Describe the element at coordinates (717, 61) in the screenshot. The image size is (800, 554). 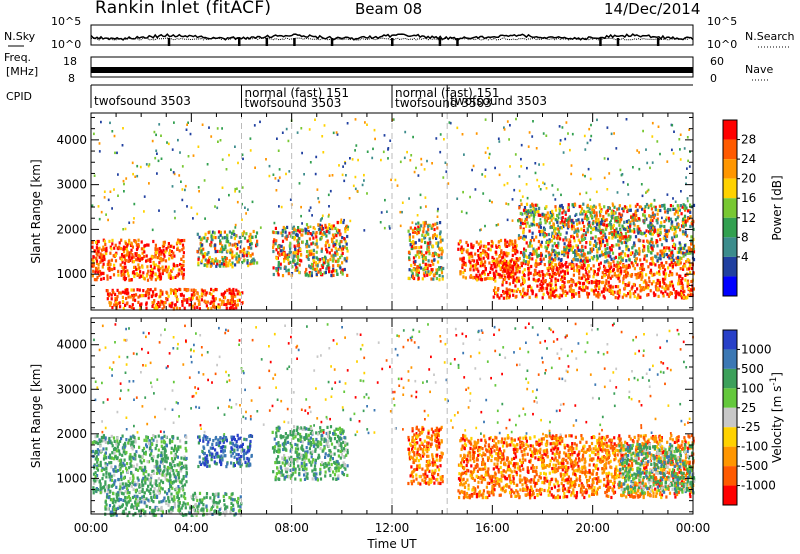
I see `freq-right-tick: 60` at that location.